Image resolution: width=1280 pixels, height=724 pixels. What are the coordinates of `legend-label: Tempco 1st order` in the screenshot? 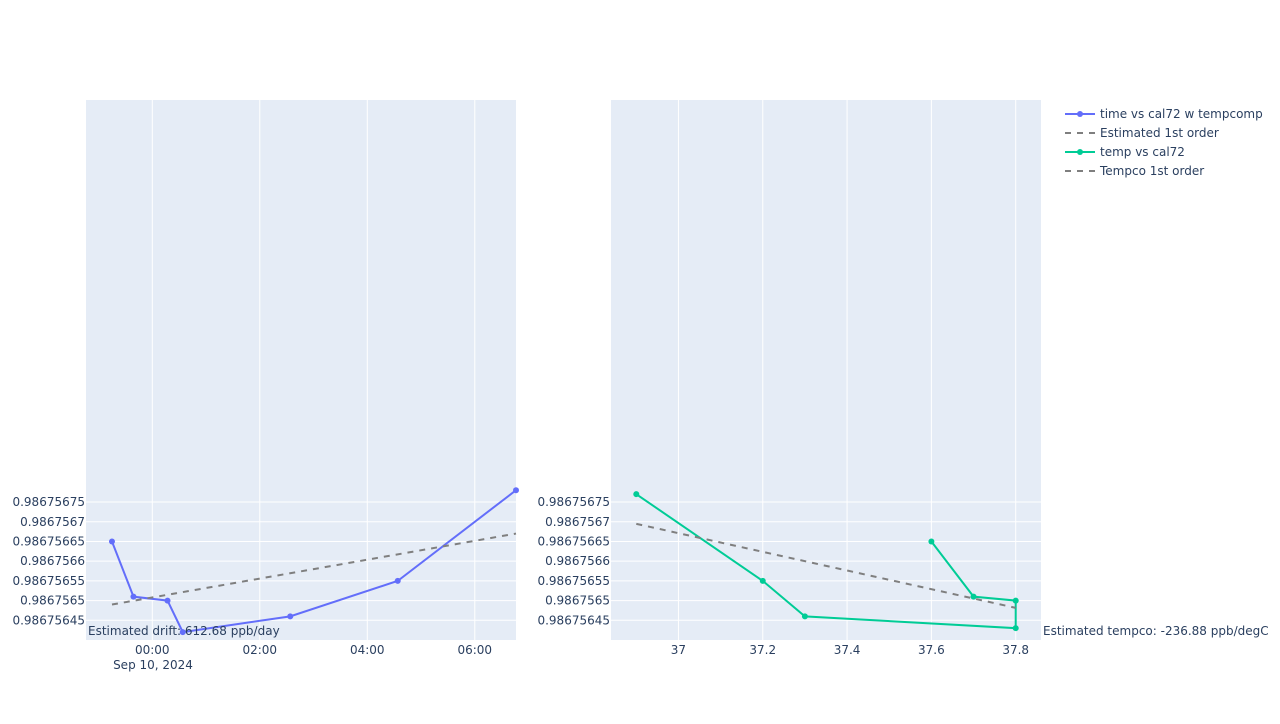 It's located at (1151, 171).